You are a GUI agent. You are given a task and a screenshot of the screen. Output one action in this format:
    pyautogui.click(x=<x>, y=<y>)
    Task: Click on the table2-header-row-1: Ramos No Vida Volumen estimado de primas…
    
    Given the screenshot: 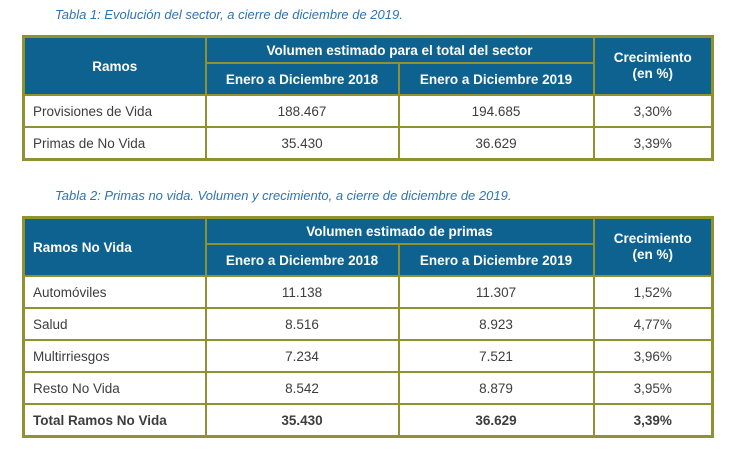 What is the action you would take?
    pyautogui.click(x=368, y=246)
    